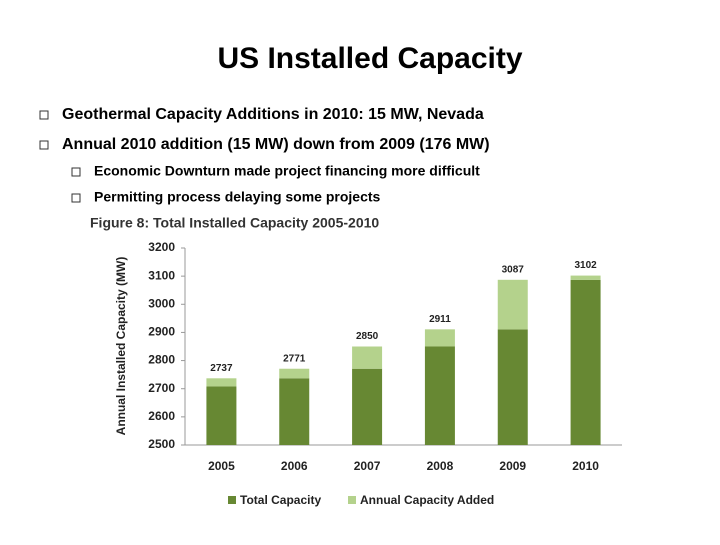  What do you see at coordinates (427, 500) in the screenshot?
I see `legend-label: Annual Capacity Added` at bounding box center [427, 500].